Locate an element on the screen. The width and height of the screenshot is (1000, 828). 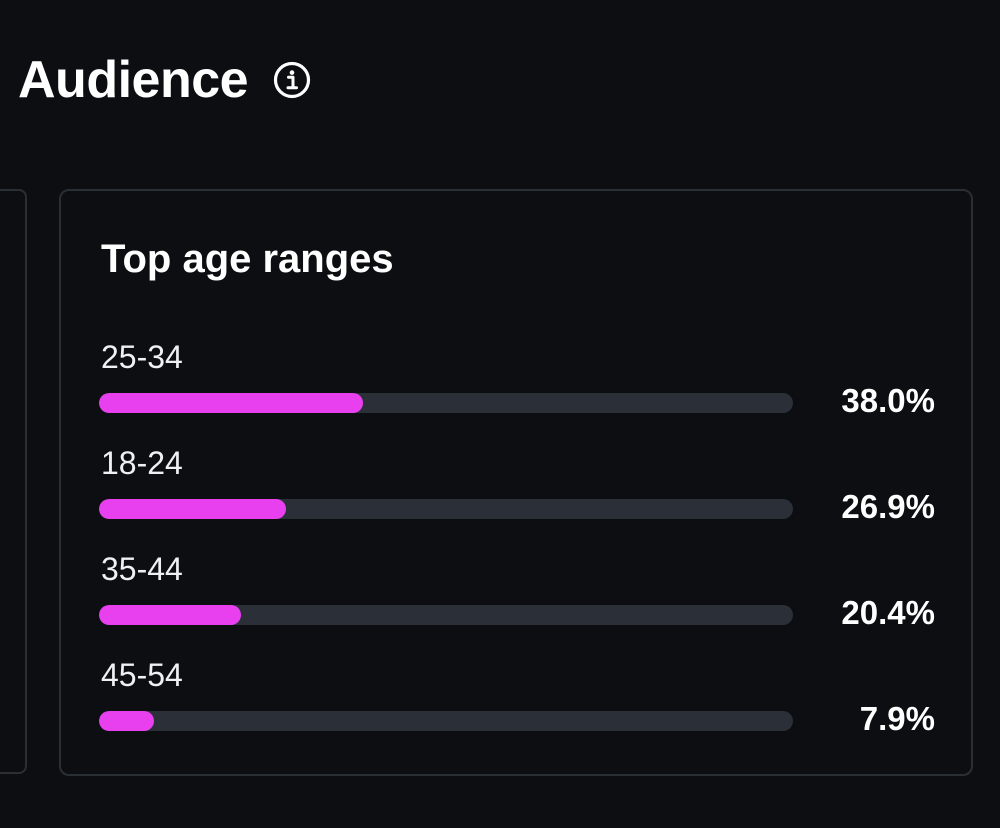
age-range-row: 18-24 26.9% is located at coordinates (517, 492).